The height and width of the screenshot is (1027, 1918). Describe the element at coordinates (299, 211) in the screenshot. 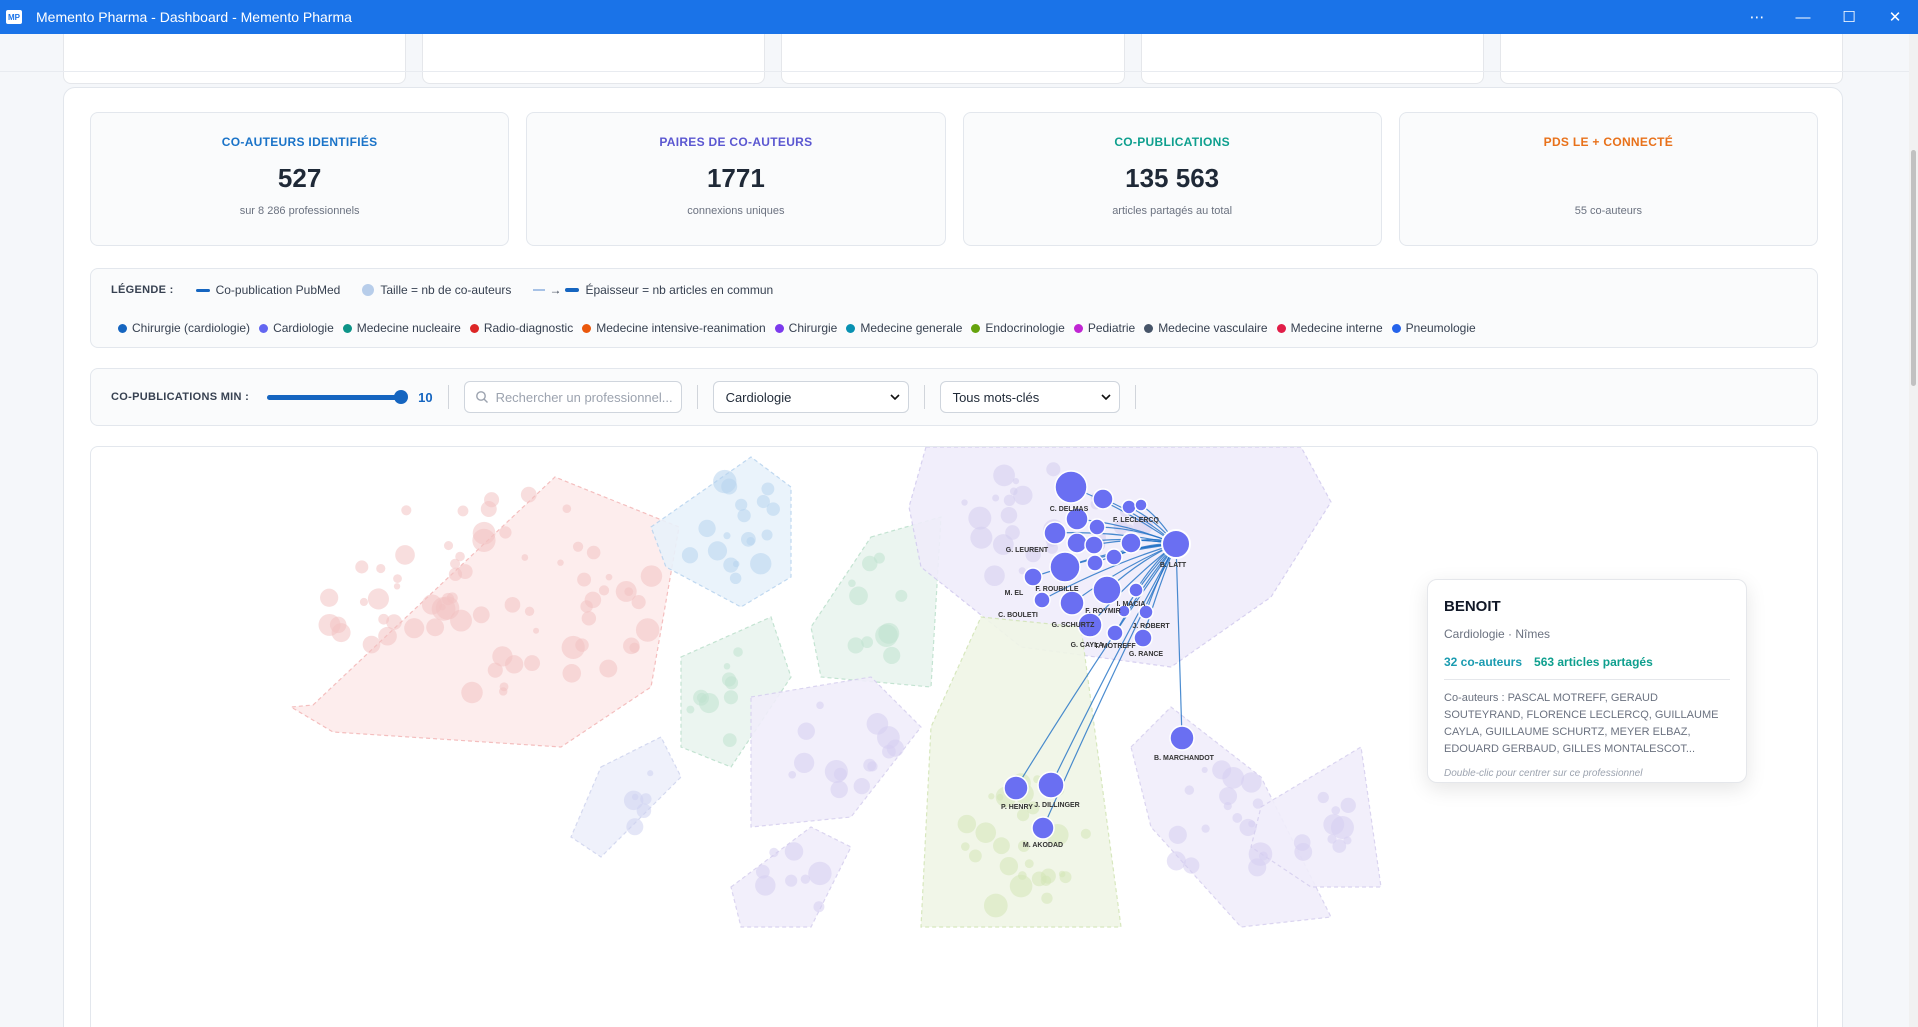

I see `stat-subtitle: sur 8 286 professionnels` at that location.